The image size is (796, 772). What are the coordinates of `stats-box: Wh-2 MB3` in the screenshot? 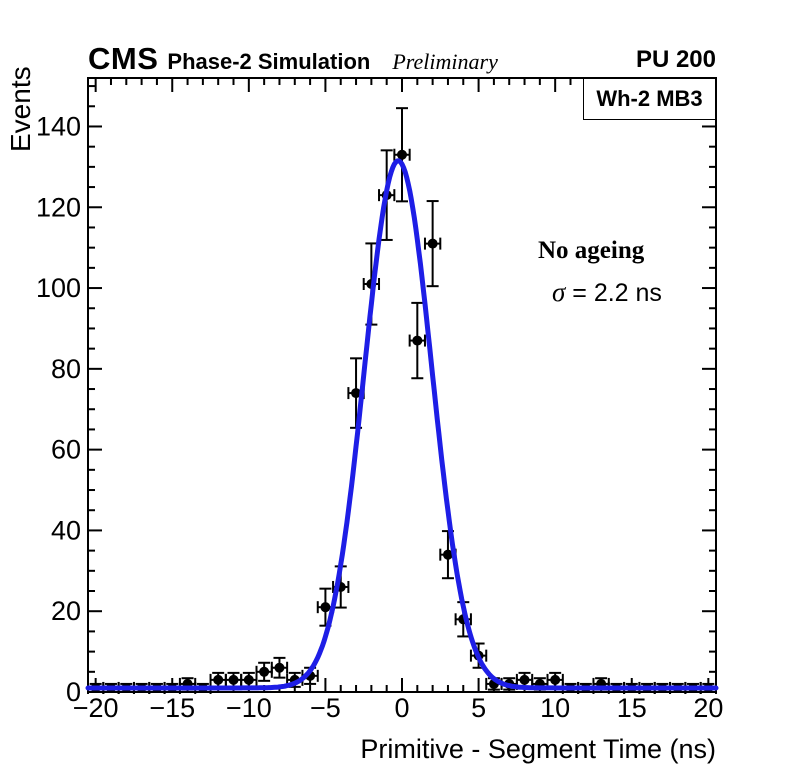 It's located at (649, 99).